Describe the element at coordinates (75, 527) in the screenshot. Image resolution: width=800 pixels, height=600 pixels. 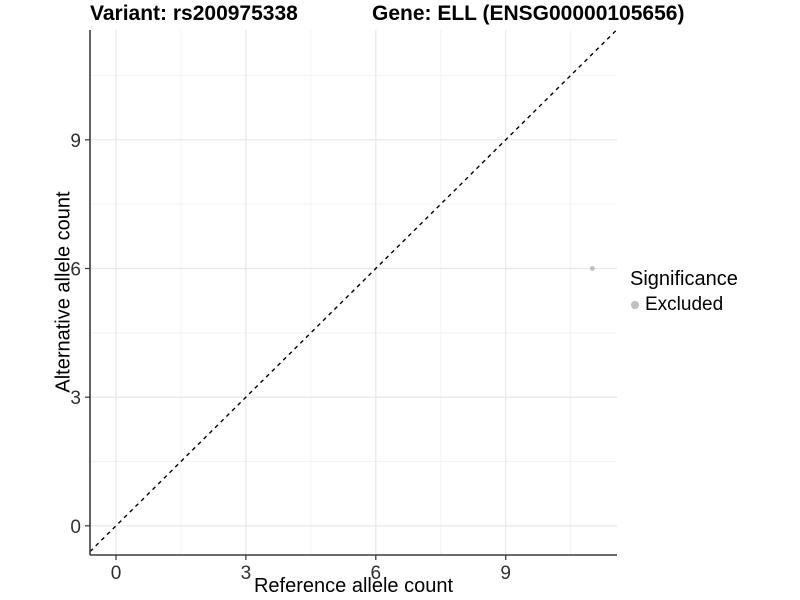
I see `y-tick-label: 0` at that location.